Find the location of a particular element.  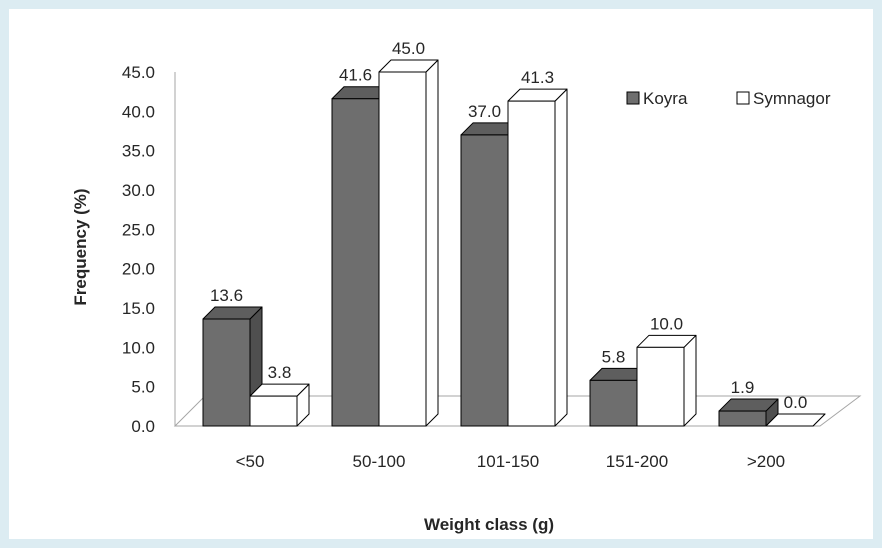

data-label: 37.0 is located at coordinates (484, 111).